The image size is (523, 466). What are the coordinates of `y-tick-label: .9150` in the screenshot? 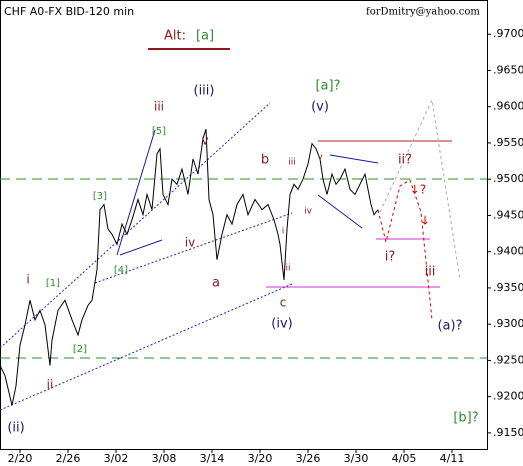 It's located at (508, 432).